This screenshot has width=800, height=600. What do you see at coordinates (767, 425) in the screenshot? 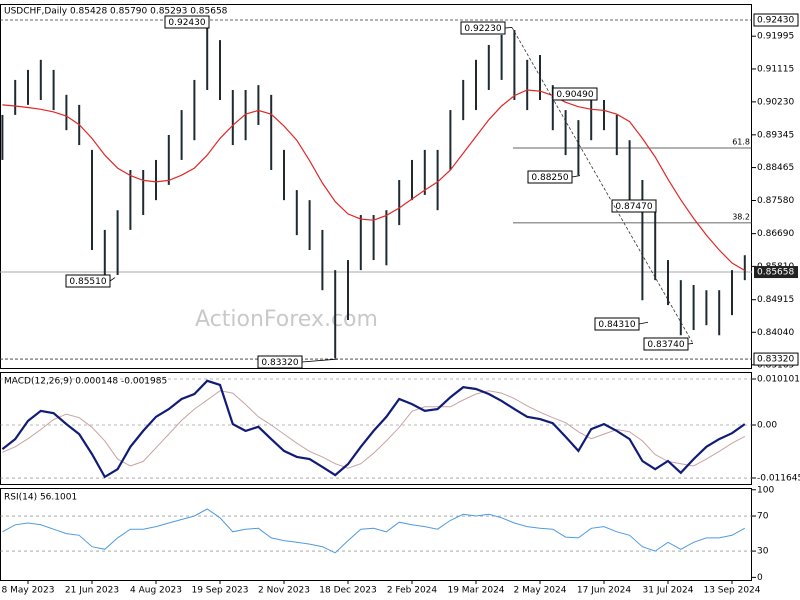
I see `y-tick-label: 0.00` at bounding box center [767, 425].